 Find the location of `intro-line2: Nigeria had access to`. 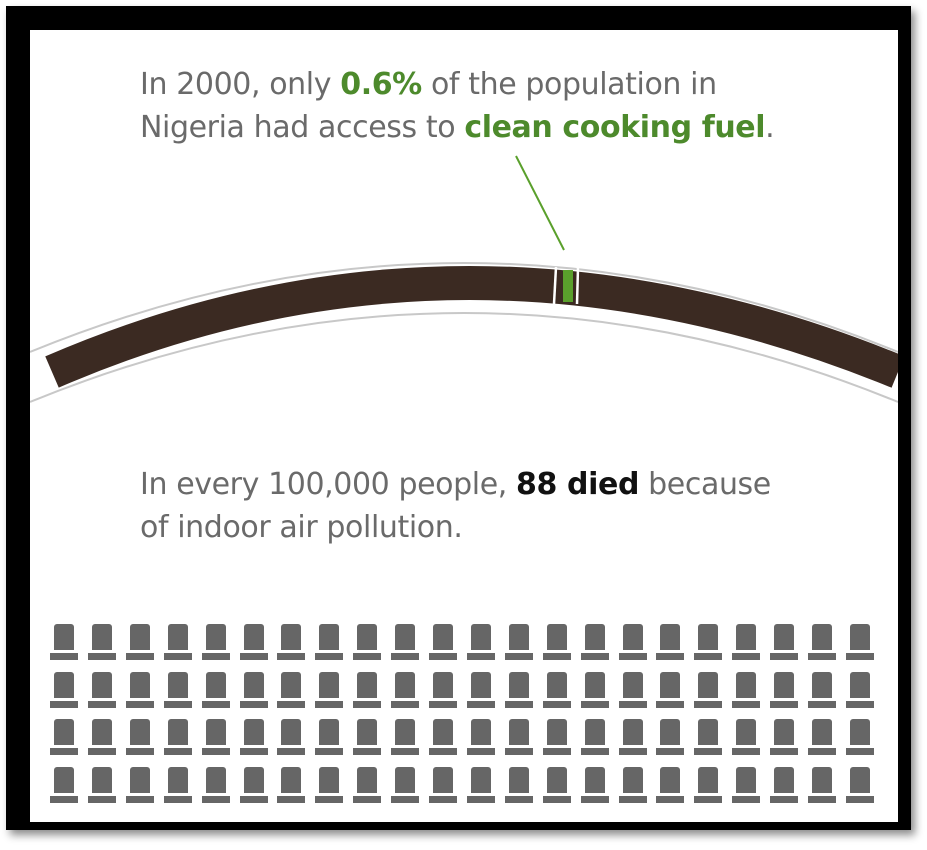

intro-line2: Nigeria had access to is located at coordinates (302, 127).